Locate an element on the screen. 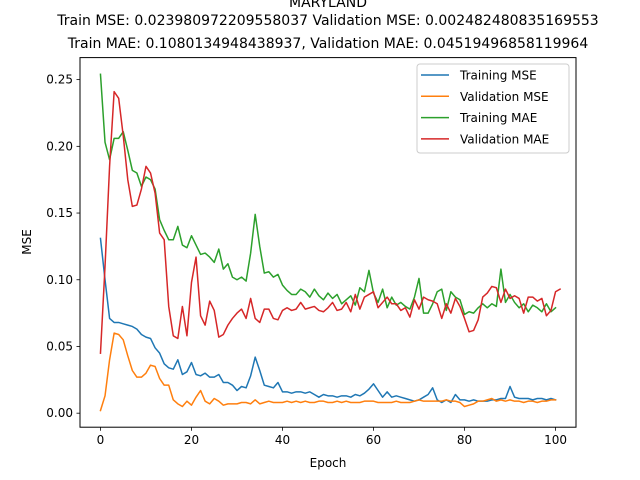  x-axis-ticks: 0 20 40 60 80 100 is located at coordinates (332, 437).